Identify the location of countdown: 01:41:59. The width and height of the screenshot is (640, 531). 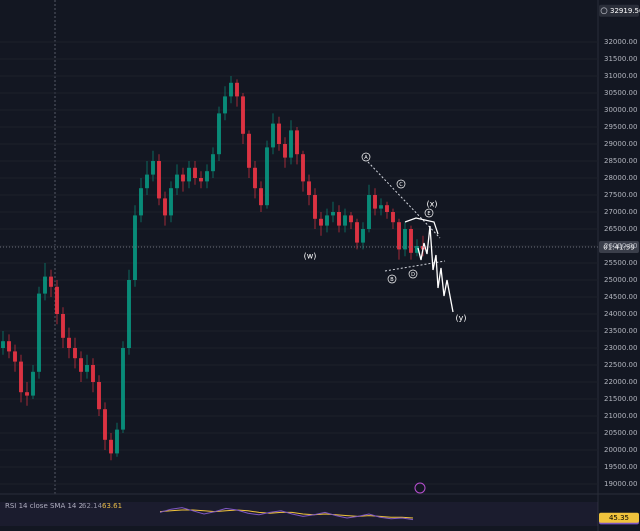
(618, 248).